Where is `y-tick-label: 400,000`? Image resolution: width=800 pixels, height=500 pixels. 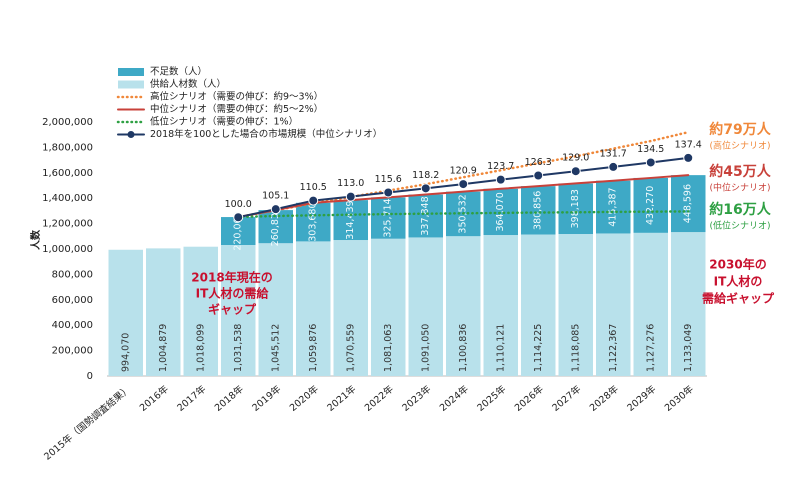
y-tick-label: 400,000 is located at coordinates (72, 325).